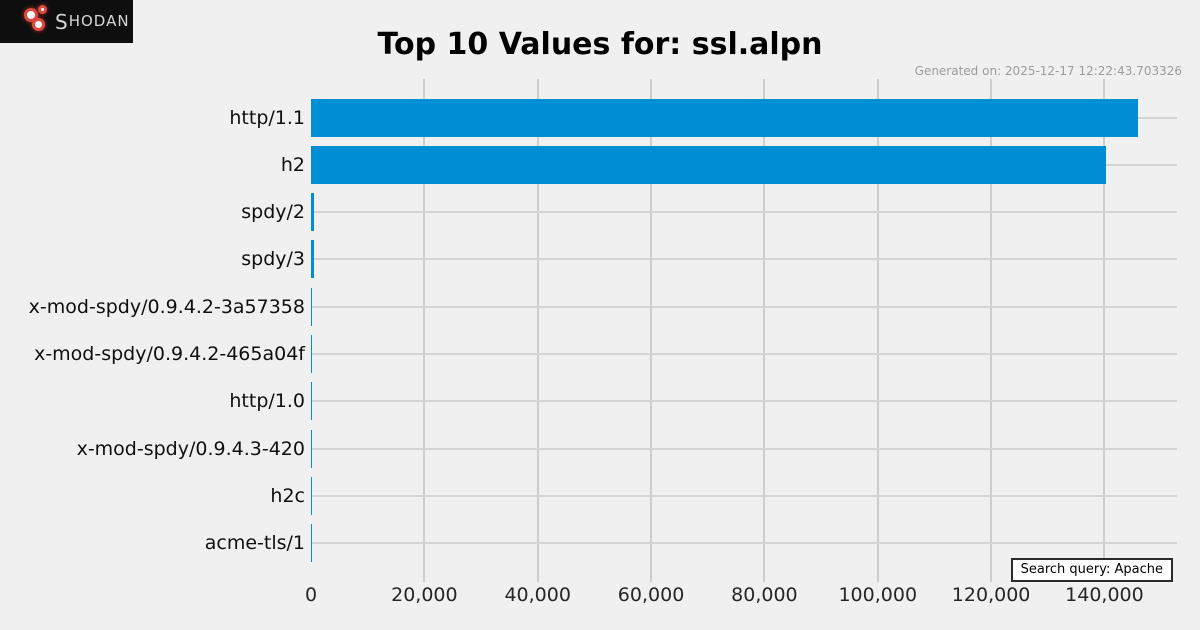  Describe the element at coordinates (1048, 71) in the screenshot. I see `generated-timestamp: Generated on: 2025-12-17 12:22:43.703326` at that location.